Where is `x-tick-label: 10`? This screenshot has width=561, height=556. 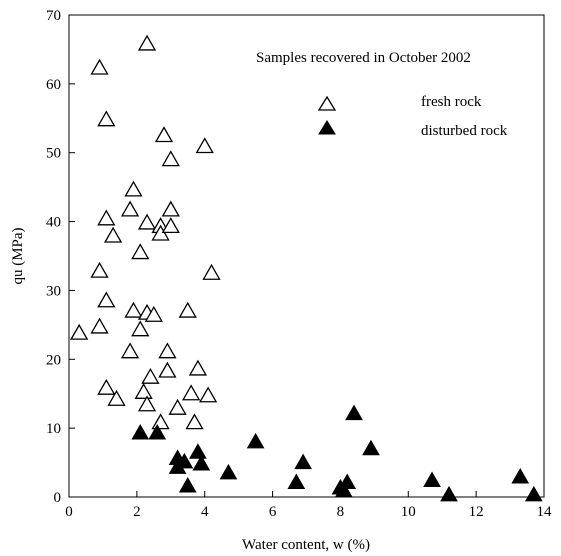
x-tick-label: 10 is located at coordinates (408, 512).